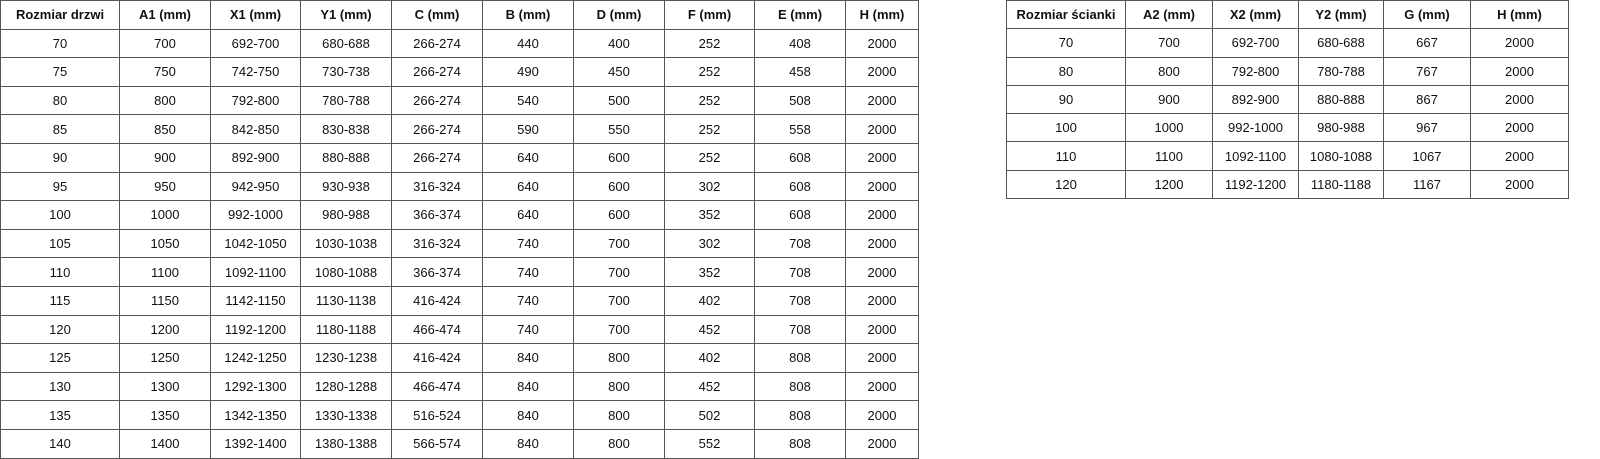 The height and width of the screenshot is (459, 1600). I want to click on table-row: 100 1000 992-1000 980-988 967 2000, so click(1287, 128).